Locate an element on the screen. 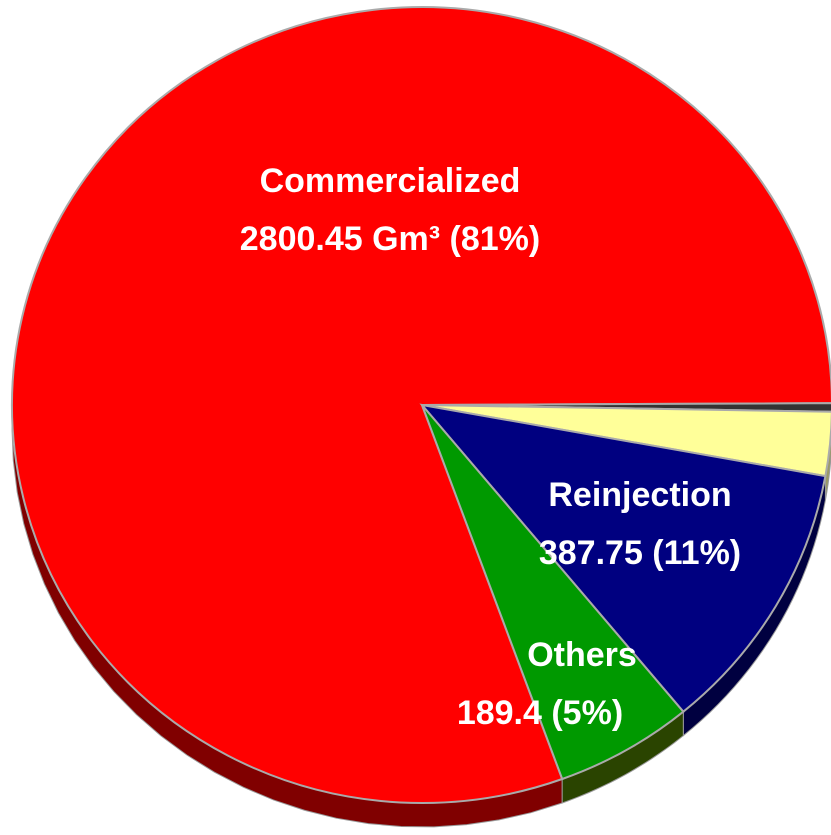  value-label: 2800.45 Gm³ (81%) is located at coordinates (390, 239).